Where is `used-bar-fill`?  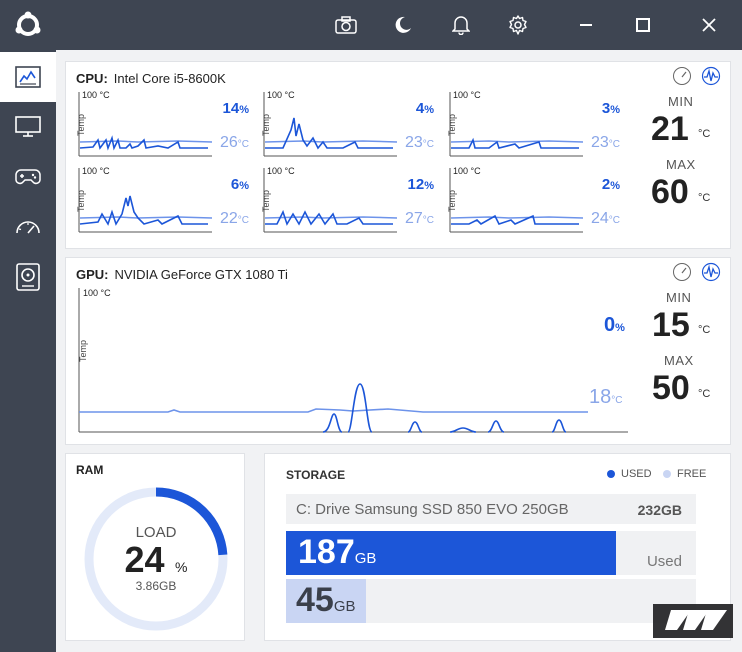
used-bar-fill is located at coordinates (451, 553).